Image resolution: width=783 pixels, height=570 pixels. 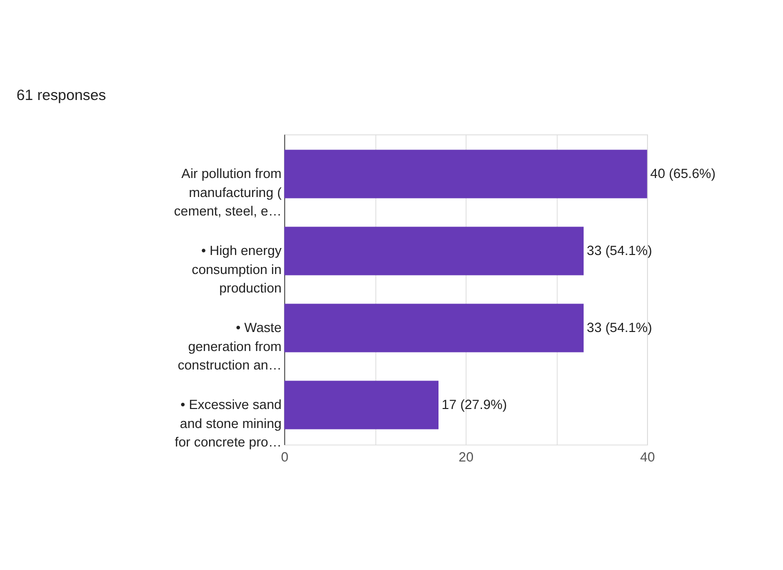 I want to click on text: 61 responses, so click(x=61, y=95).